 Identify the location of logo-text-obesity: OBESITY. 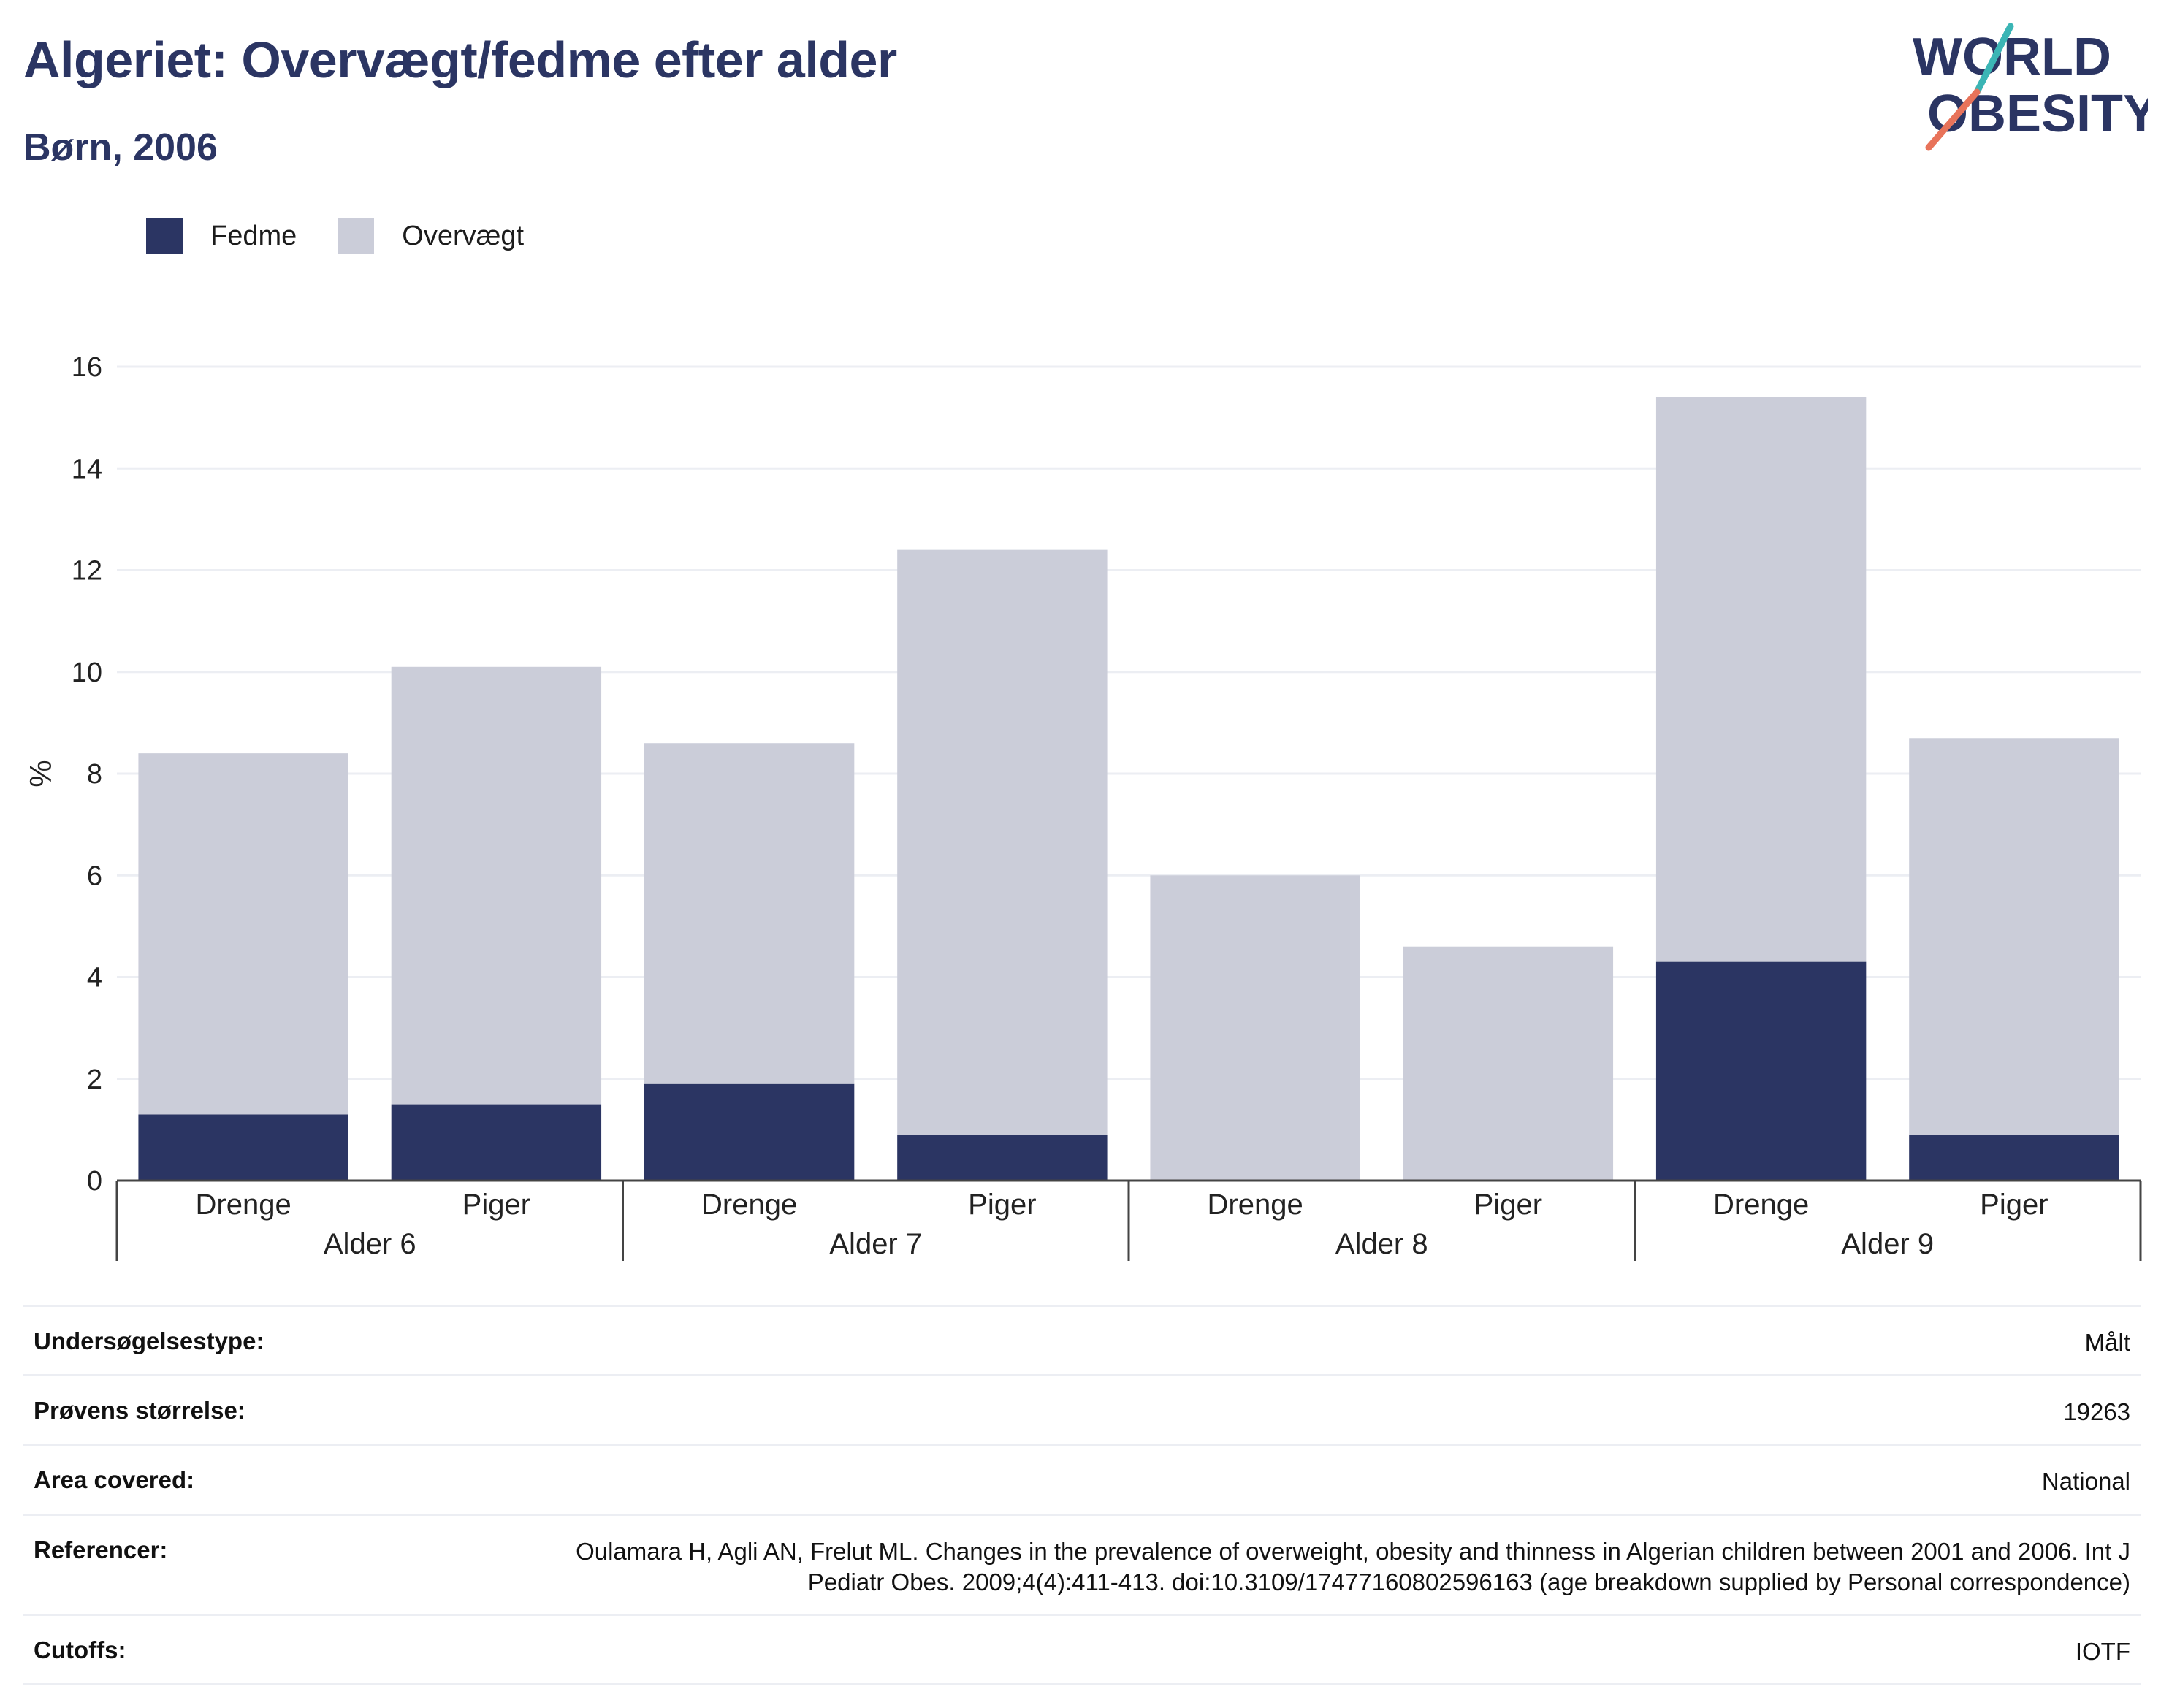
(2038, 114).